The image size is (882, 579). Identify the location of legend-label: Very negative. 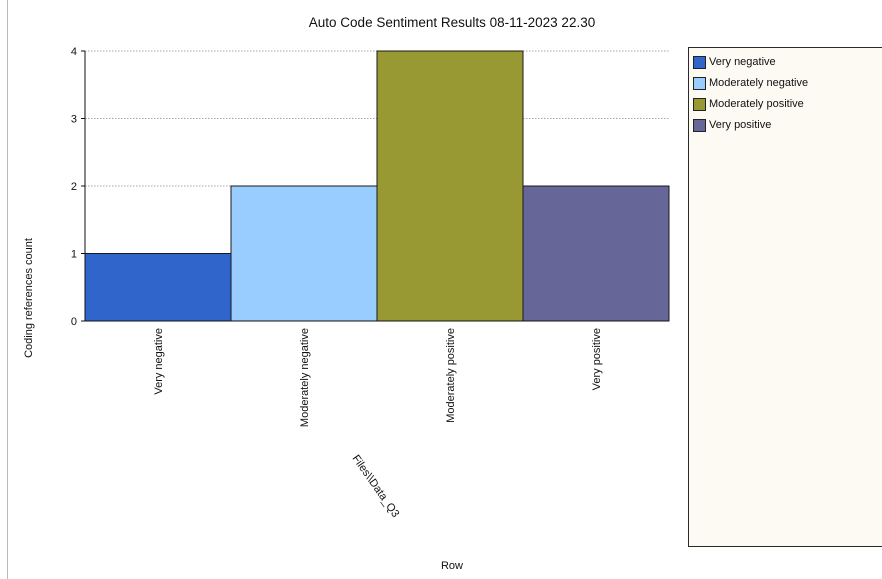
(742, 62).